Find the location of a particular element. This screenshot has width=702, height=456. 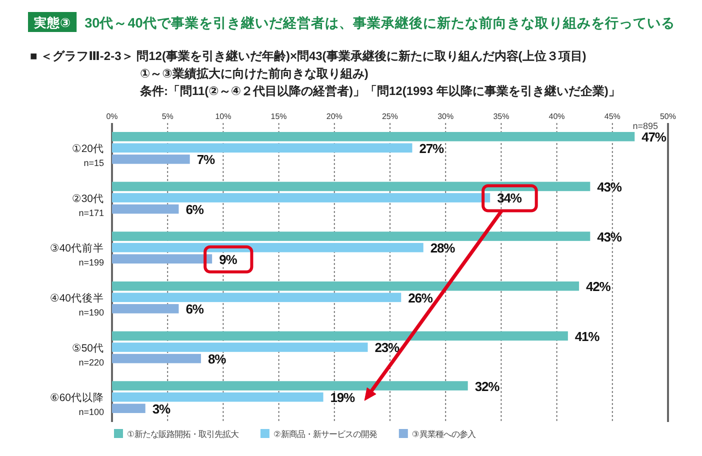

data-label: 32% is located at coordinates (487, 386).